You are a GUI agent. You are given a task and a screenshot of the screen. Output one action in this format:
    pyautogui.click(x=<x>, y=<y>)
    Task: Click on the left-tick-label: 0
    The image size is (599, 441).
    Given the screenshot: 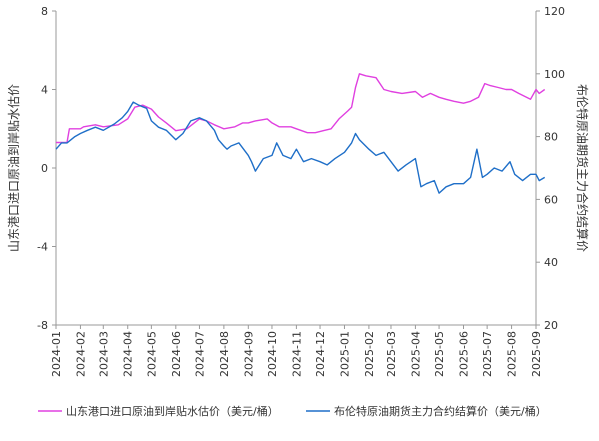 What is the action you would take?
    pyautogui.click(x=44, y=168)
    